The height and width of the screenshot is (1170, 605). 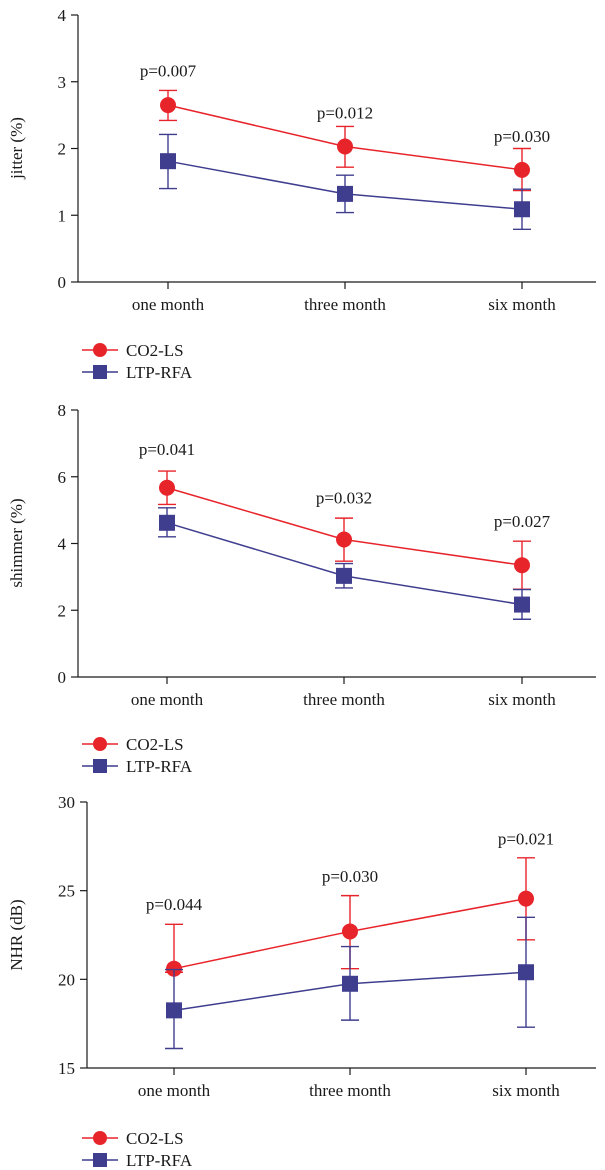 What do you see at coordinates (62, 410) in the screenshot?
I see `y-tick-label: 8` at bounding box center [62, 410].